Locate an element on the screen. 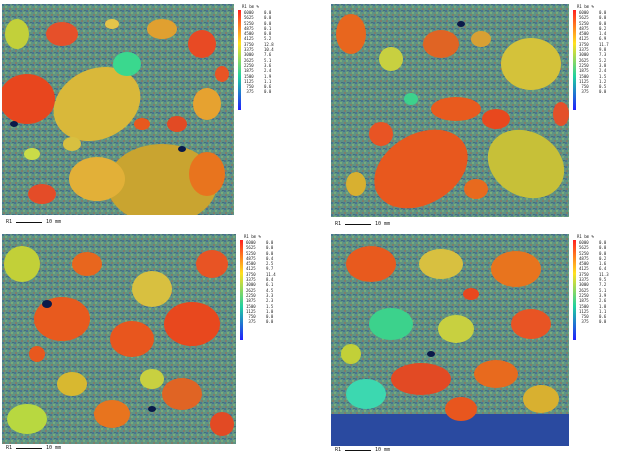 The width and height of the screenshot is (641, 454). colorbar-a is located at coordinates (239, 60).